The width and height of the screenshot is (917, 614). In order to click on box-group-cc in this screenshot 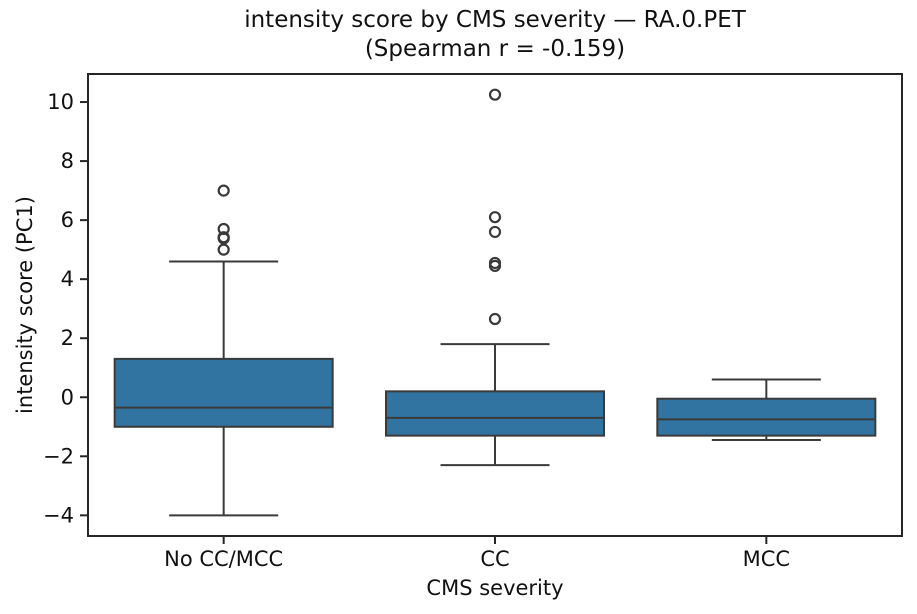, I will do `click(495, 277)`.